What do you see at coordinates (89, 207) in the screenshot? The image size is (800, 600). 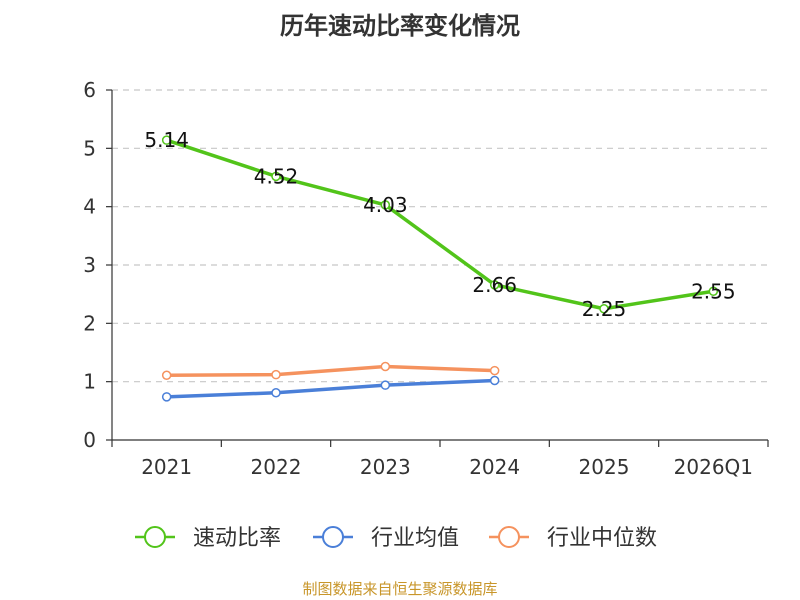 I see `y-tick-label: 4` at bounding box center [89, 207].